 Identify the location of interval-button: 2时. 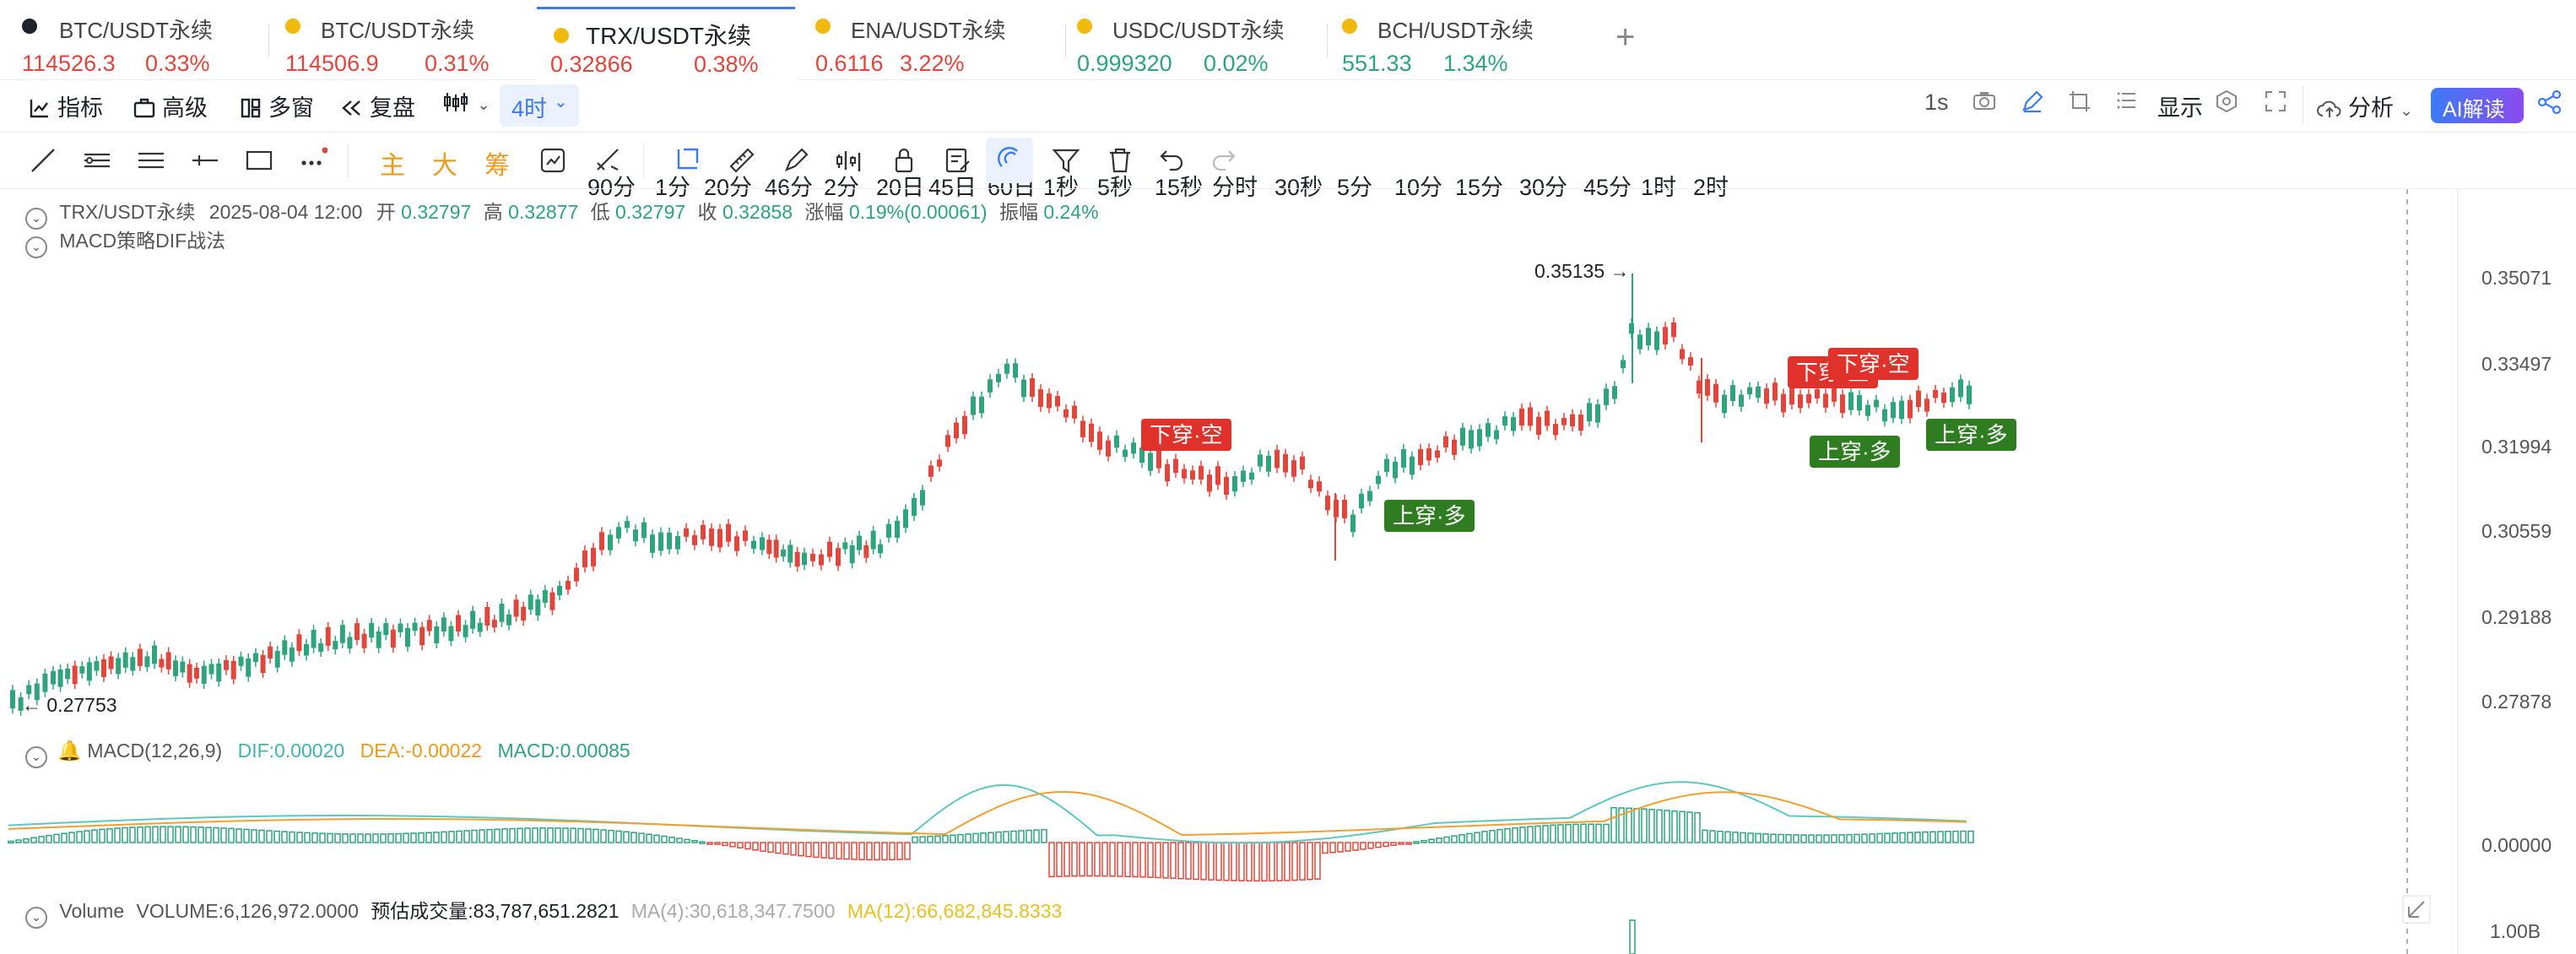
(1711, 188).